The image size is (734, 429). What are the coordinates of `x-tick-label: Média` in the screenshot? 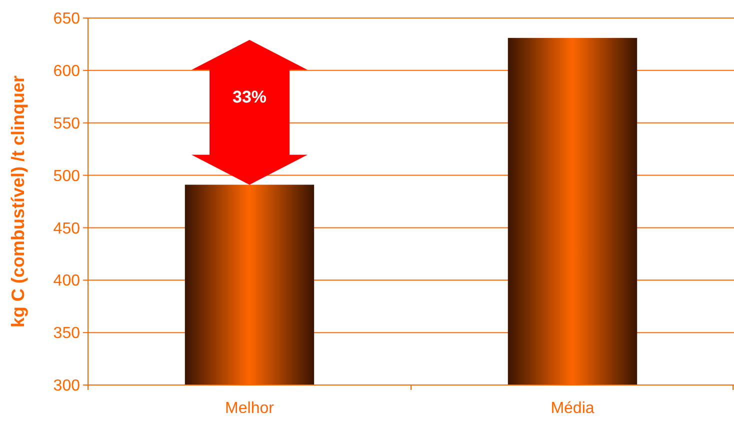 It's located at (572, 408).